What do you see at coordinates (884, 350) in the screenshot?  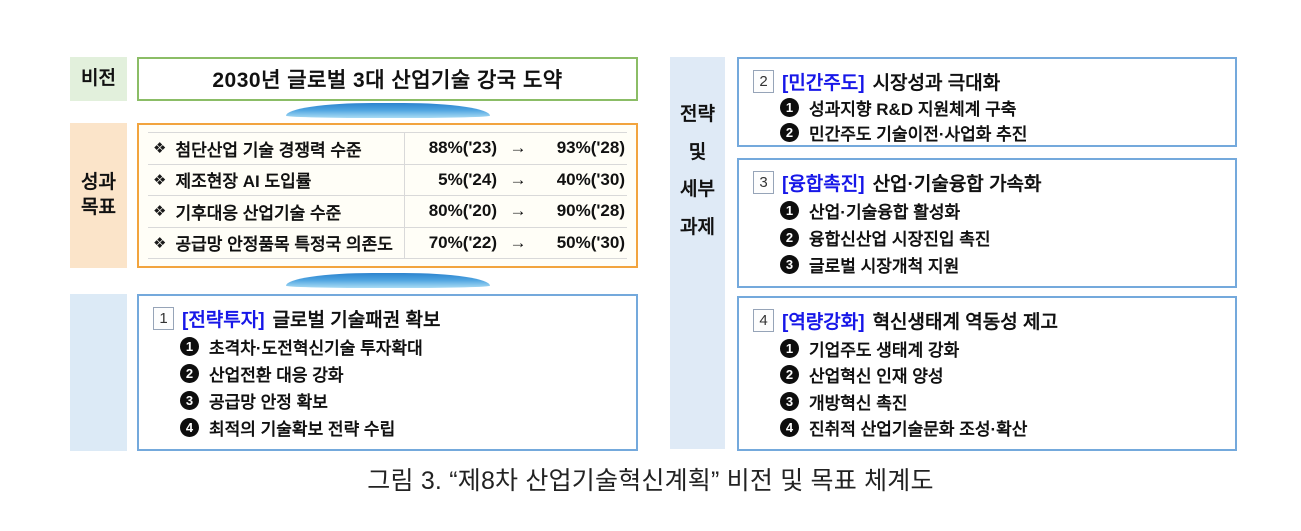 I see `strategy-item-text: 기업주도 생태계 강화` at bounding box center [884, 350].